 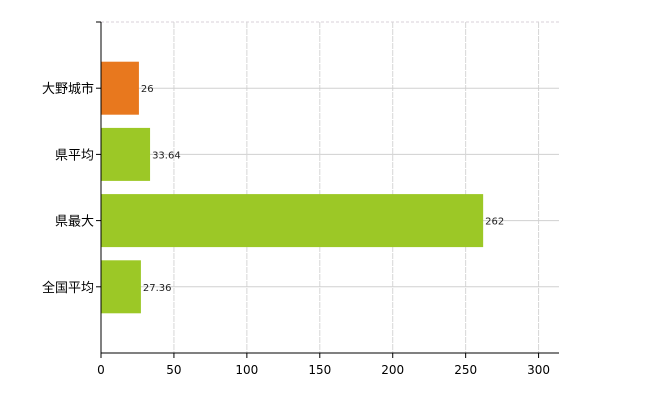 What do you see at coordinates (392, 370) in the screenshot?
I see `x-tick-label: 200` at bounding box center [392, 370].